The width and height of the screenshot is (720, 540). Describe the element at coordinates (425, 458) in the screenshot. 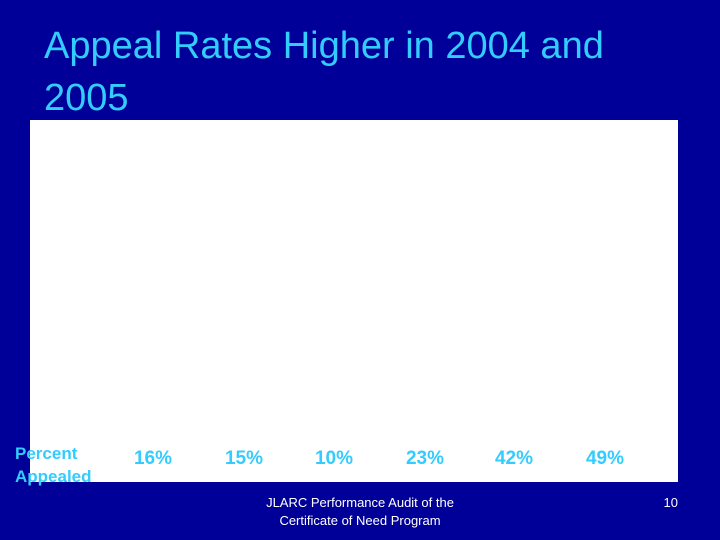

I see `value-cell: 23%` at that location.